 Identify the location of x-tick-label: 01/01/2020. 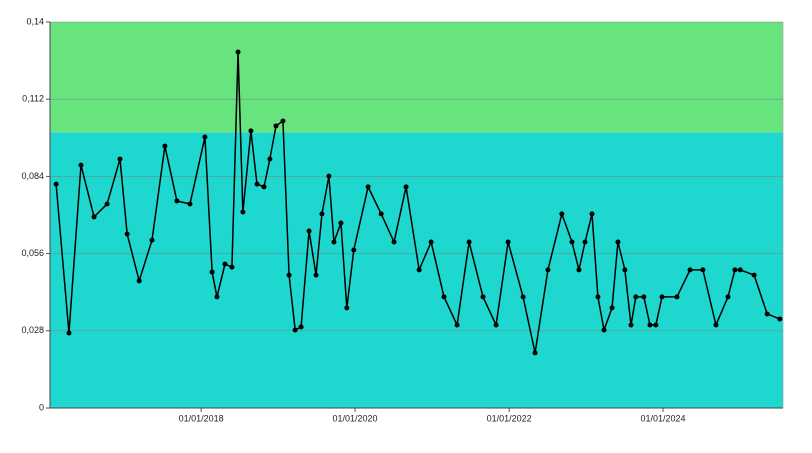
(355, 418).